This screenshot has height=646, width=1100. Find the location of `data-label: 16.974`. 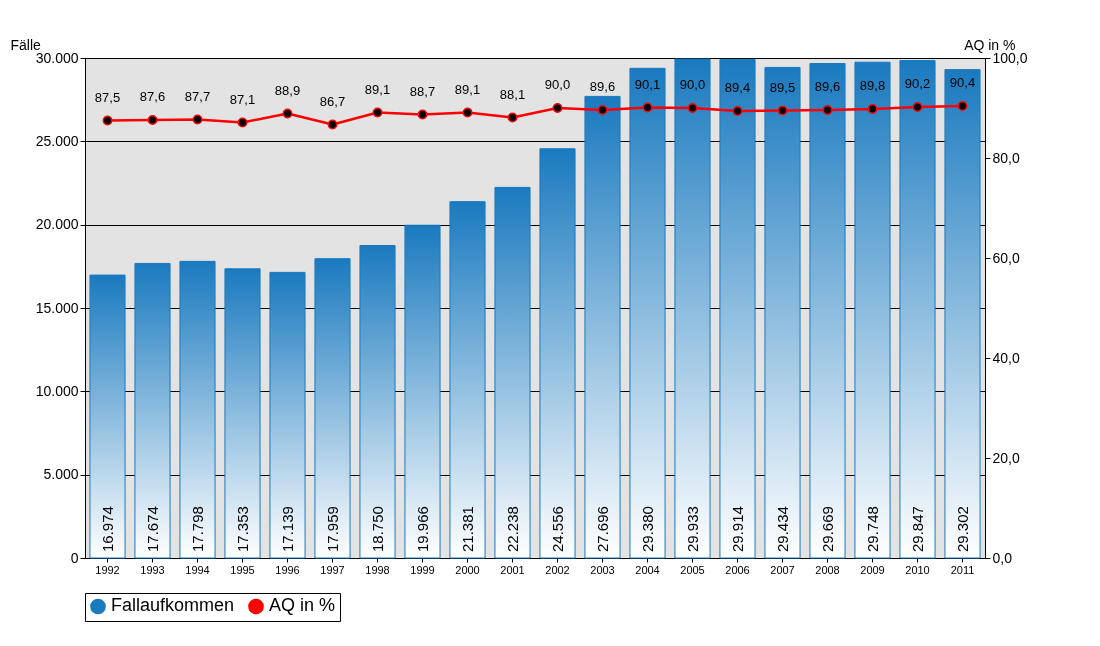

data-label: 16.974 is located at coordinates (107, 529).